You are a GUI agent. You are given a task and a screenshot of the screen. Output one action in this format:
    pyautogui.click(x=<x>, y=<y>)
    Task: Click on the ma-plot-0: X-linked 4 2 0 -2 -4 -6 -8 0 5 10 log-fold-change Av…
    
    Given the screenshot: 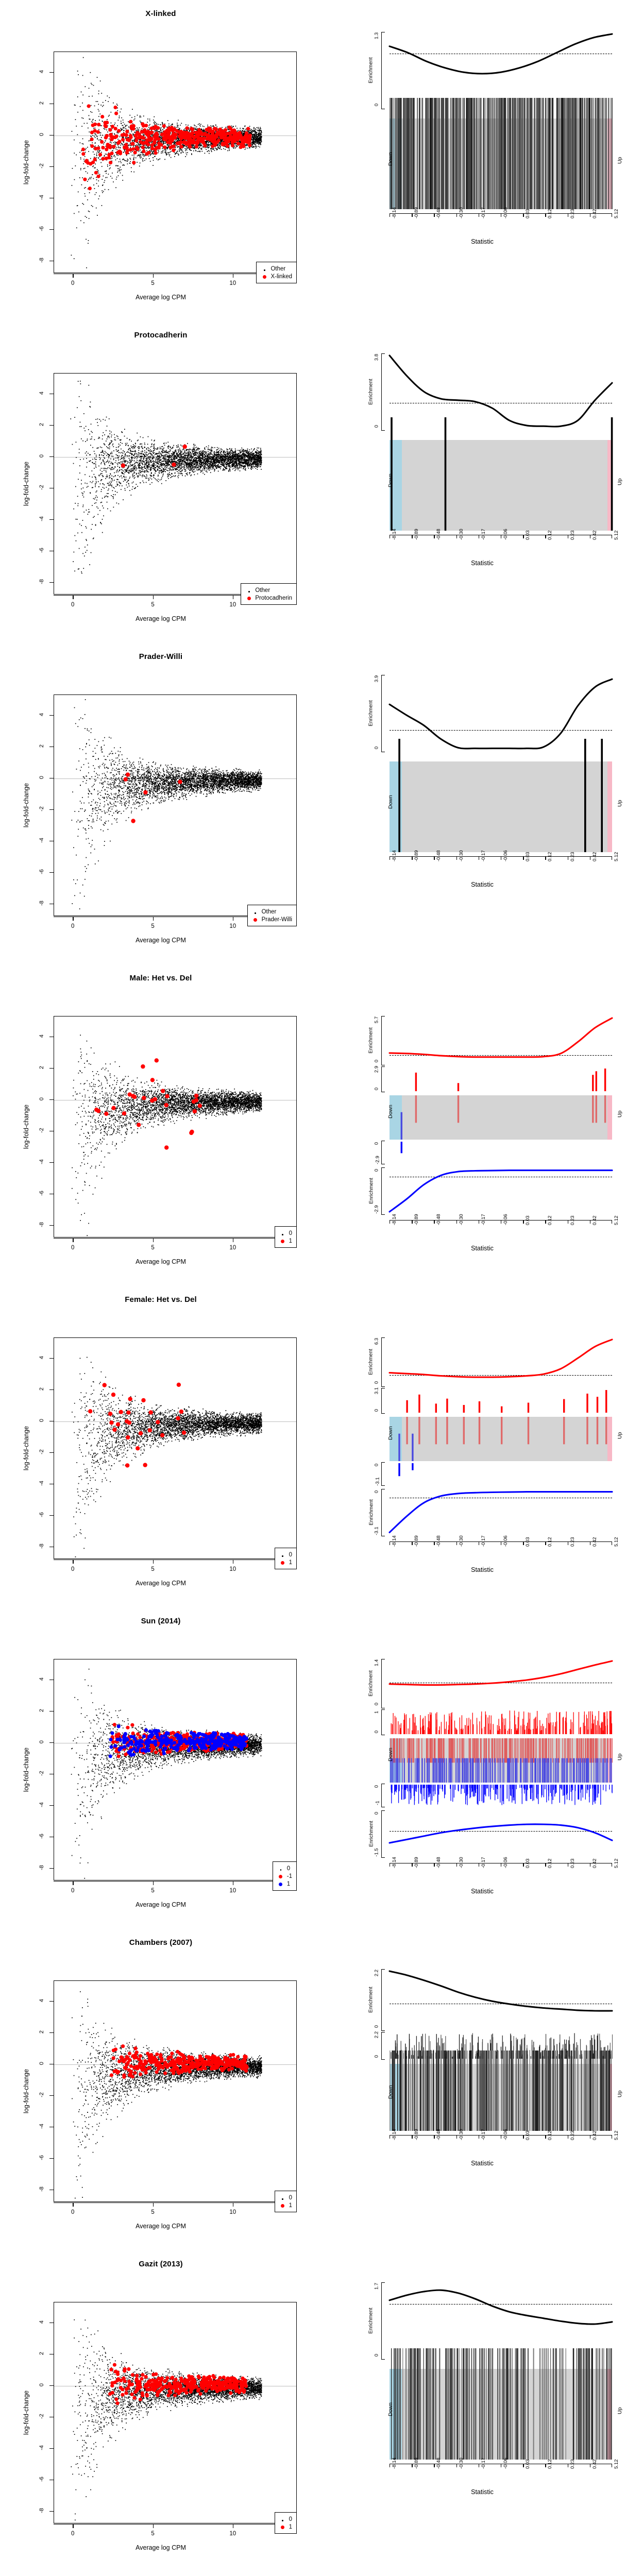 What is the action you would take?
    pyautogui.click(x=160, y=160)
    